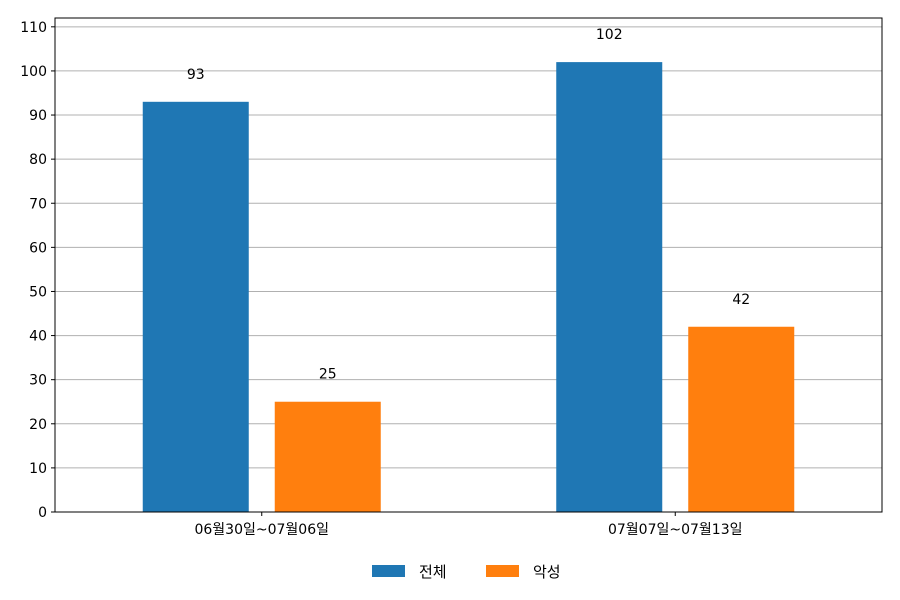 The image size is (900, 600). What do you see at coordinates (468, 525) in the screenshot?
I see `x-axis: 06월30일~07월06일 07월07일~07월13일` at bounding box center [468, 525].